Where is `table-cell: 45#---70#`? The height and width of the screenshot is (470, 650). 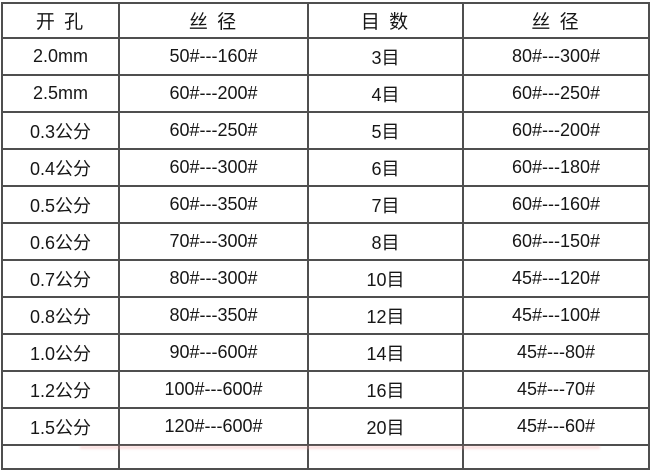
table-cell: 45#---70# is located at coordinates (556, 389).